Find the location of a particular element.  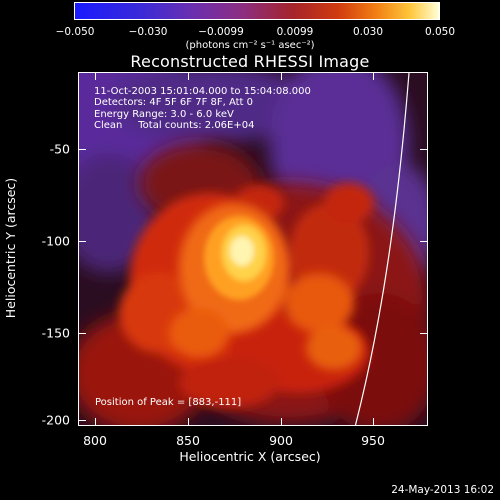

image-title: Reconstructed RHESSI Image is located at coordinates (250, 61).